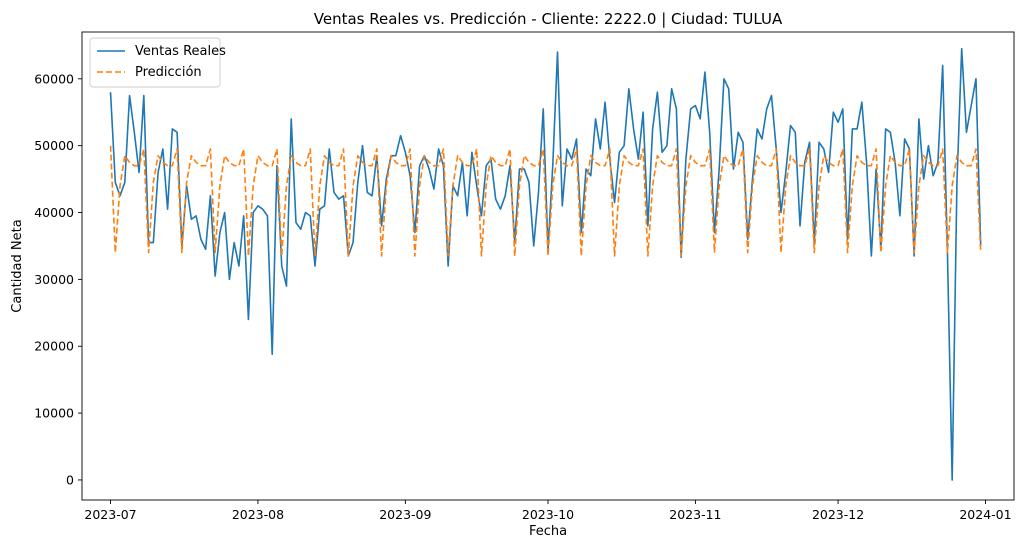  What do you see at coordinates (54, 212) in the screenshot?
I see `y-tick-label: 40000` at bounding box center [54, 212].